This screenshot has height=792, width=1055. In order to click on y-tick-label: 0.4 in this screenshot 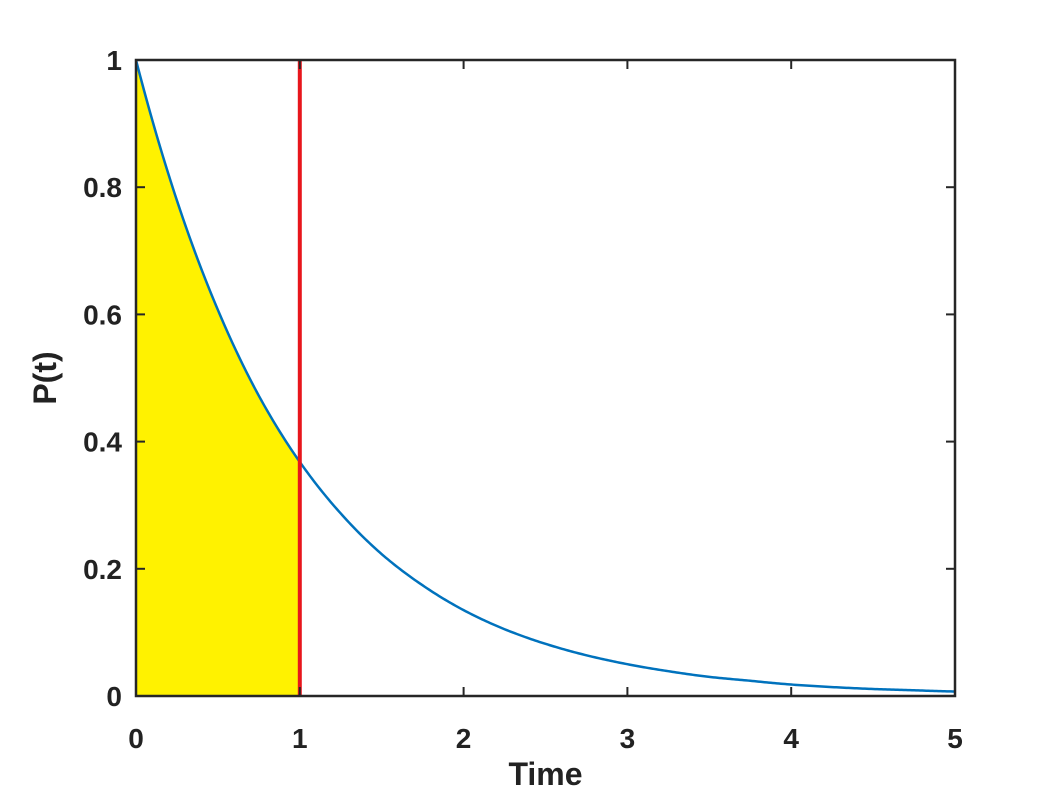, I will do `click(102, 442)`.